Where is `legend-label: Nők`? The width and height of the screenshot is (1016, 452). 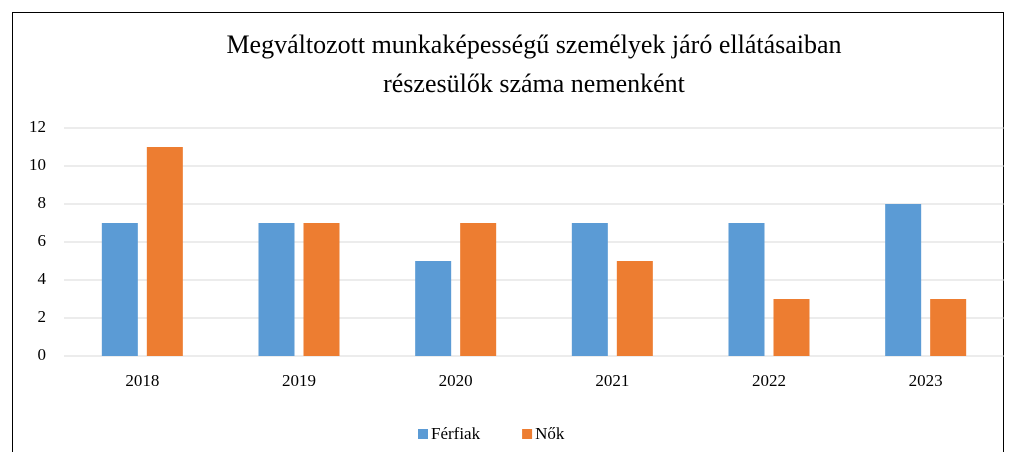
legend-label: Nők is located at coordinates (550, 433).